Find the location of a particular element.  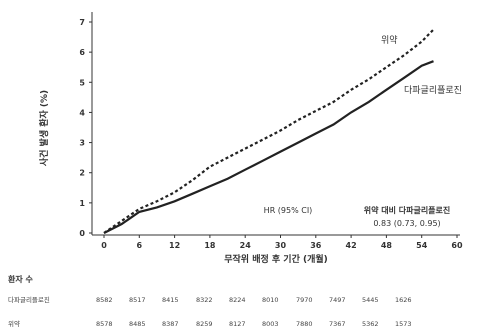

risk-table-cell: 5445 is located at coordinates (370, 300).